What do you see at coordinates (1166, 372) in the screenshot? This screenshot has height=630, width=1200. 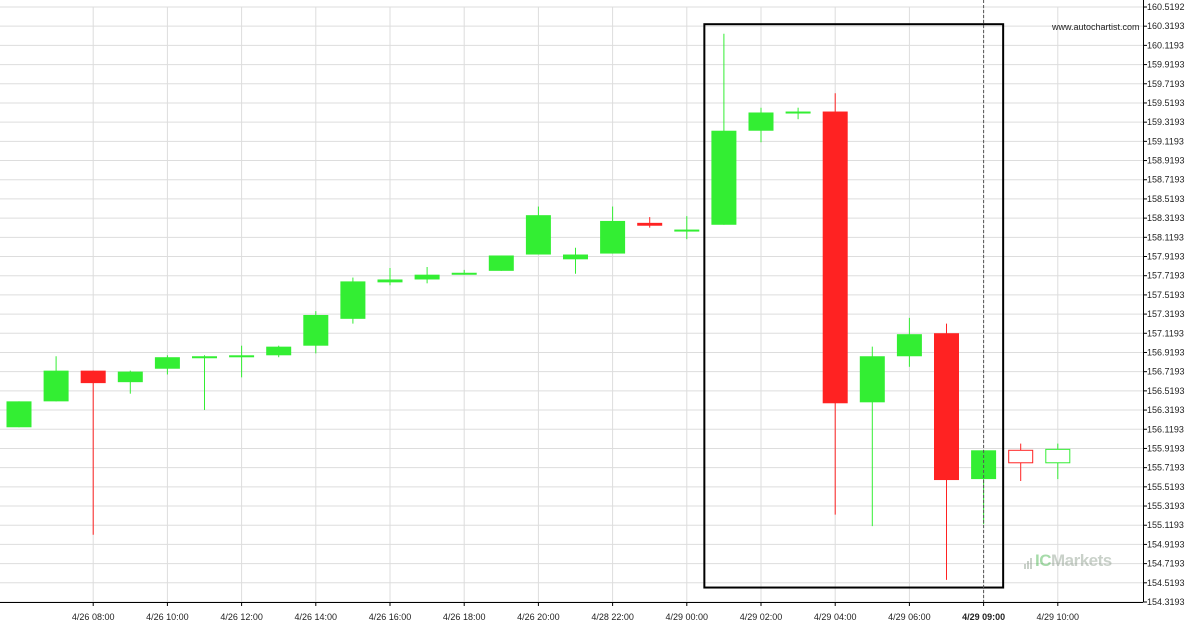 I see `y-tick-label: 156.7193` at bounding box center [1166, 372].